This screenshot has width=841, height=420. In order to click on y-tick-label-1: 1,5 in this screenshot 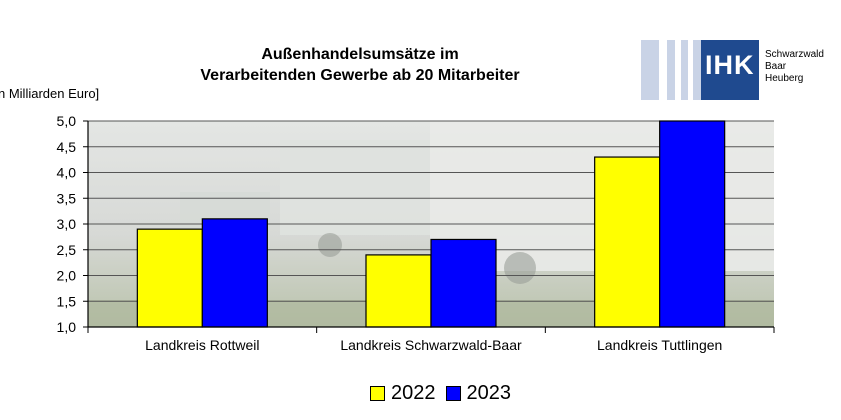, I will do `click(67, 301)`.